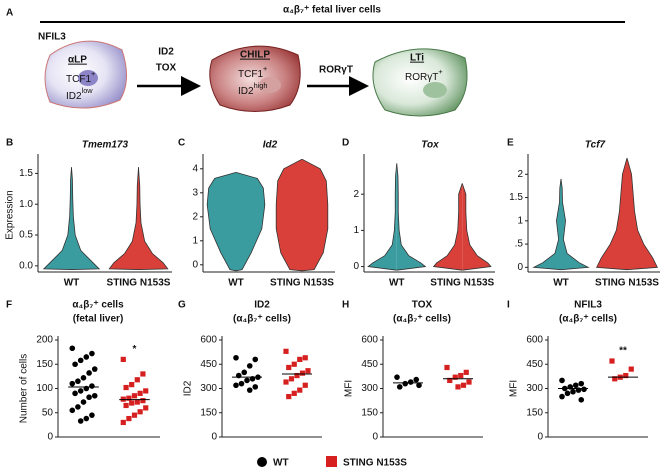 This screenshot has width=665, height=474. I want to click on marker-name: RORγT, so click(421, 77).